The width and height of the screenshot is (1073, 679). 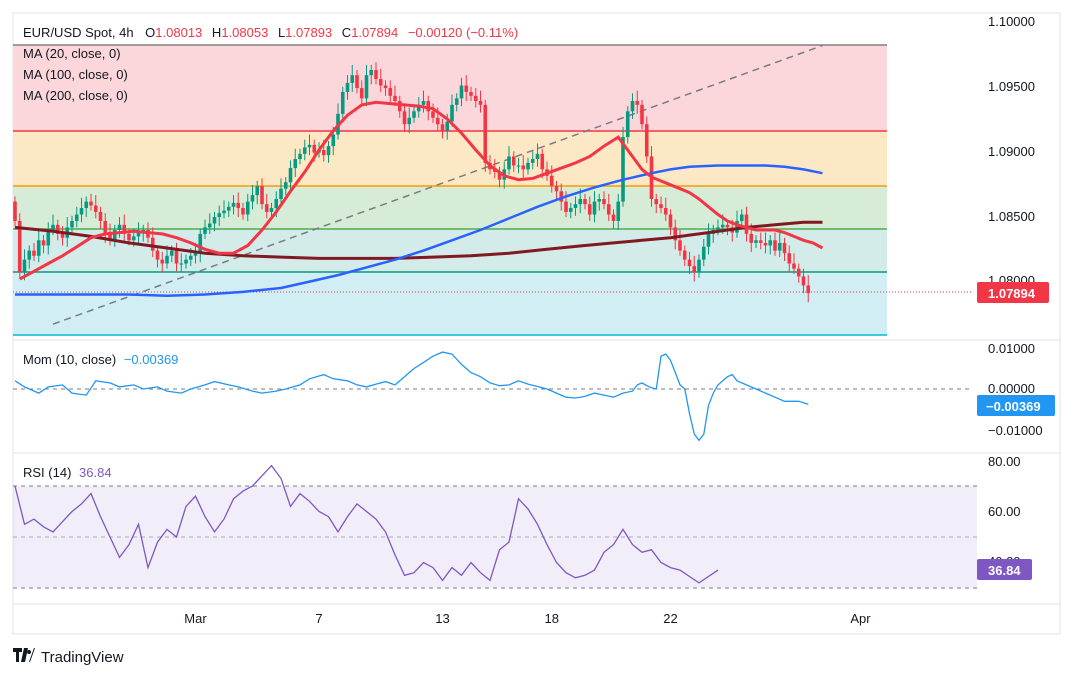 What do you see at coordinates (67, 472) in the screenshot?
I see `rsi-legend: RSI (14) 36.84` at bounding box center [67, 472].